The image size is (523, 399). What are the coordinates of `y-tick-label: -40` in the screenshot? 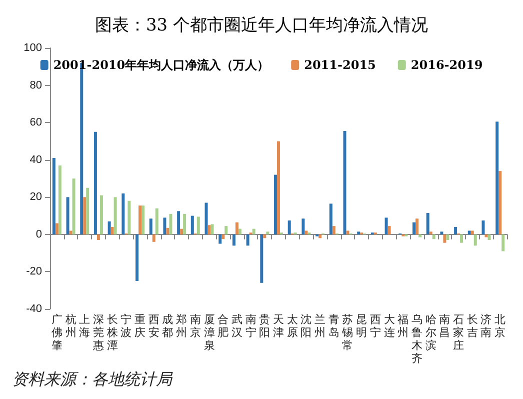 It's located at (34, 309).